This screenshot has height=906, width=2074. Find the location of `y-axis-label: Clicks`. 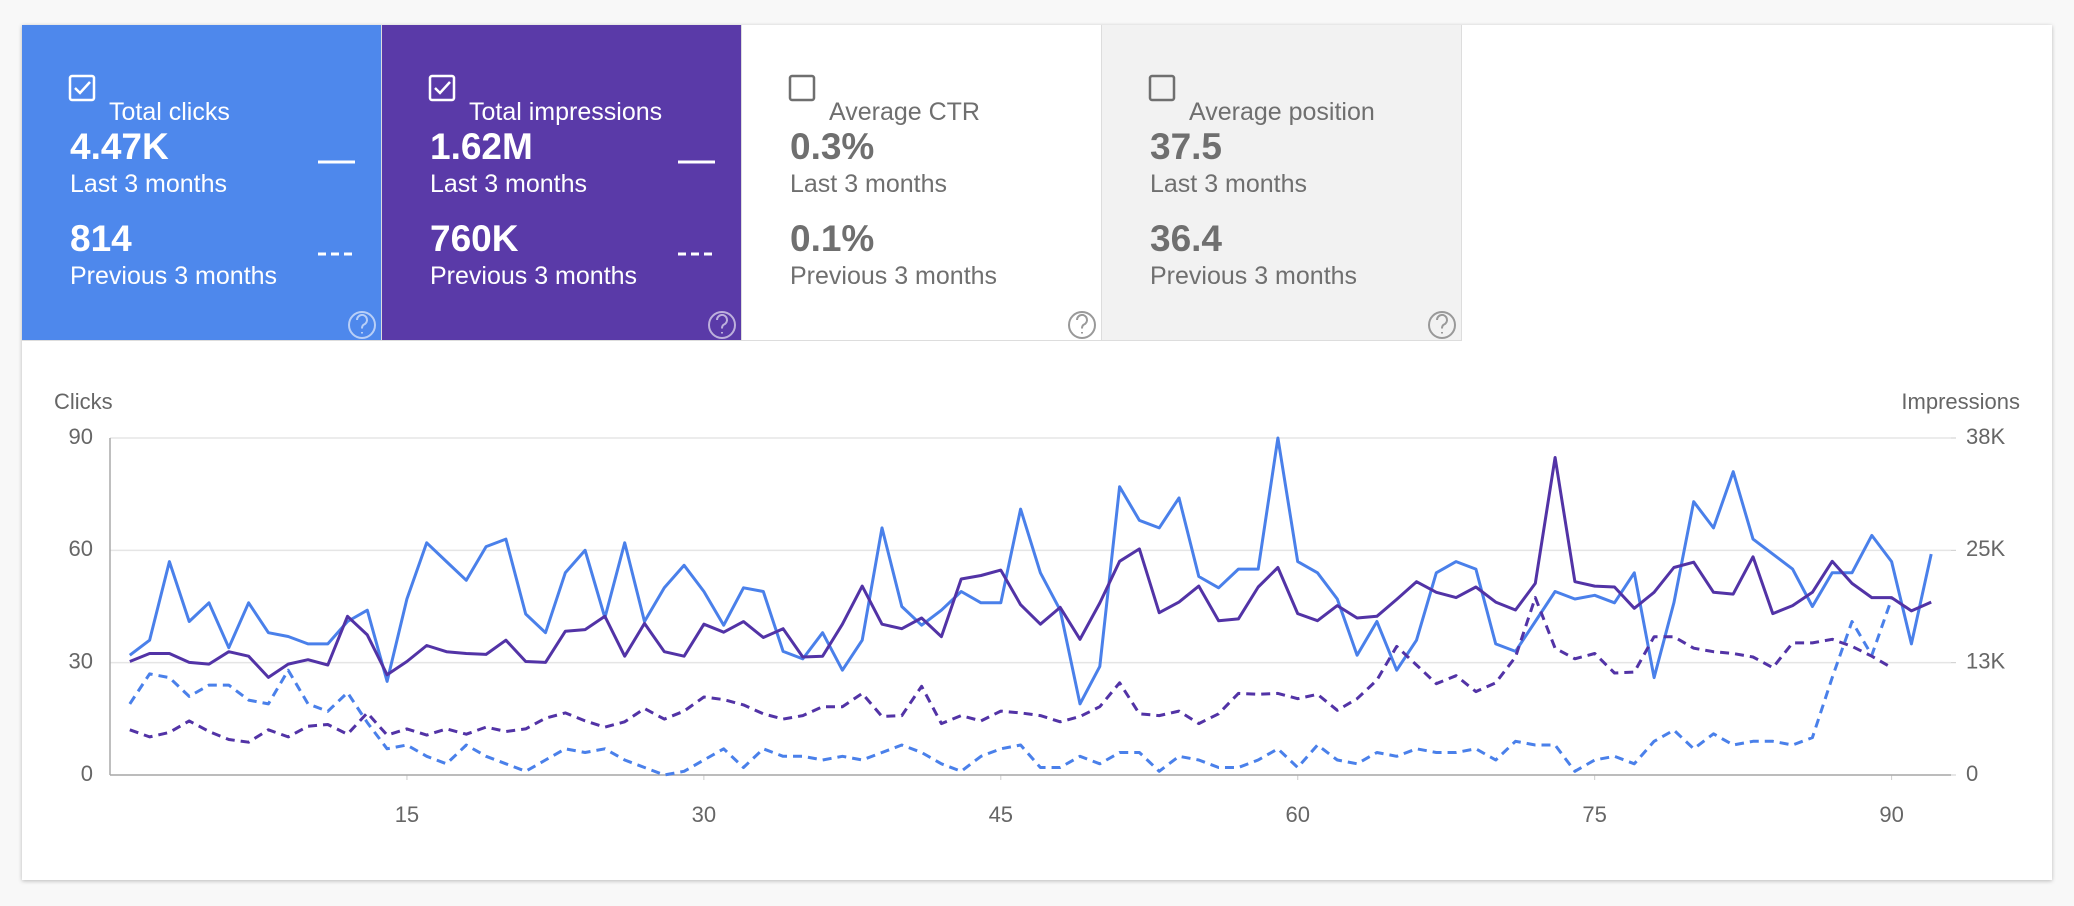

y-axis-label: Clicks is located at coordinates (83, 401).